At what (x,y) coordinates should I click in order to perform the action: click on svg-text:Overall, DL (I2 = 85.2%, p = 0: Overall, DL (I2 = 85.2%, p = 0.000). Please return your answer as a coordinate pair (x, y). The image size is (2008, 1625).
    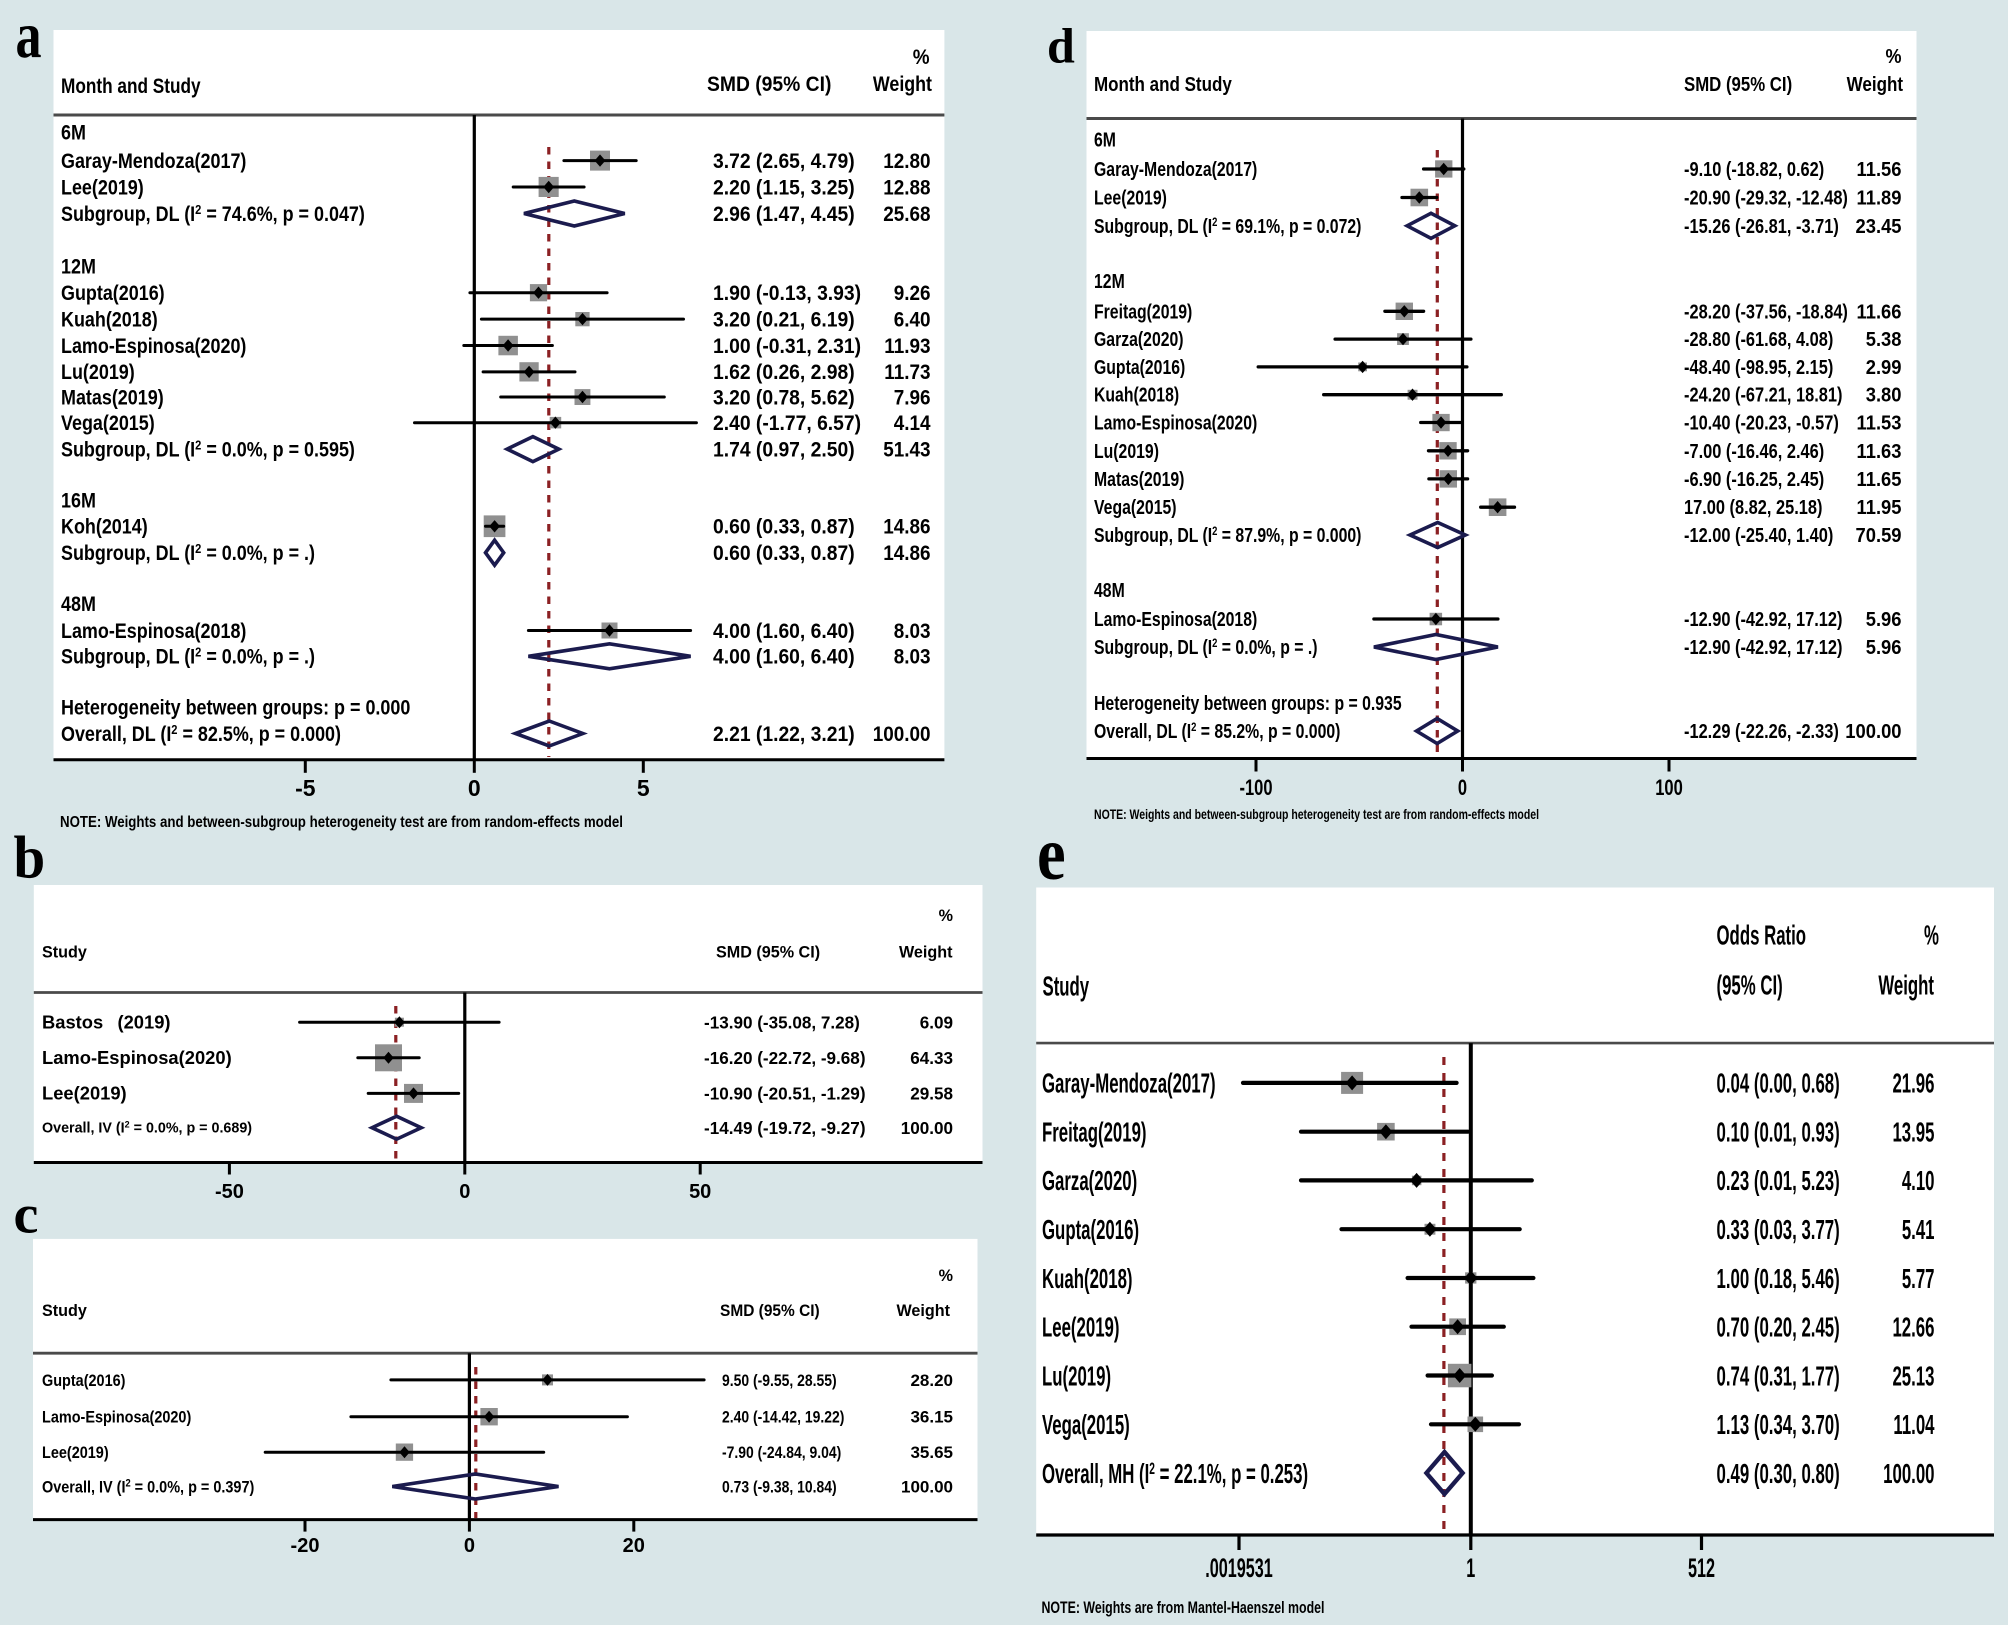
    Looking at the image, I should click on (1217, 731).